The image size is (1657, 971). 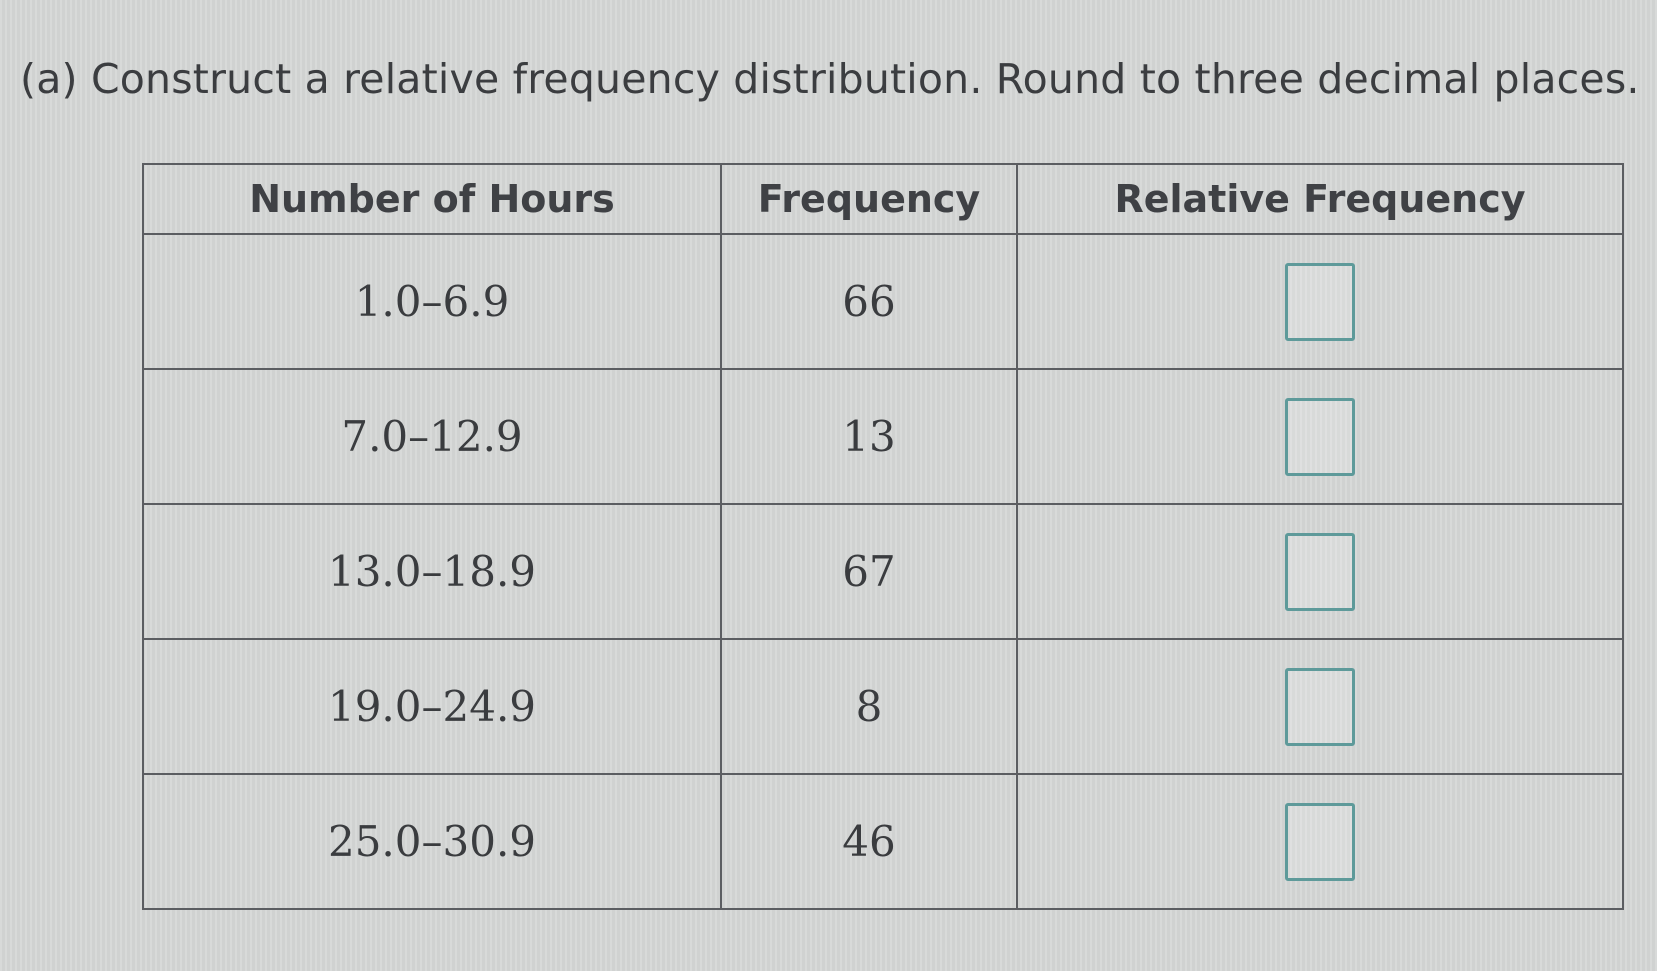 What do you see at coordinates (869, 706) in the screenshot?
I see `frequency-cell: 8` at bounding box center [869, 706].